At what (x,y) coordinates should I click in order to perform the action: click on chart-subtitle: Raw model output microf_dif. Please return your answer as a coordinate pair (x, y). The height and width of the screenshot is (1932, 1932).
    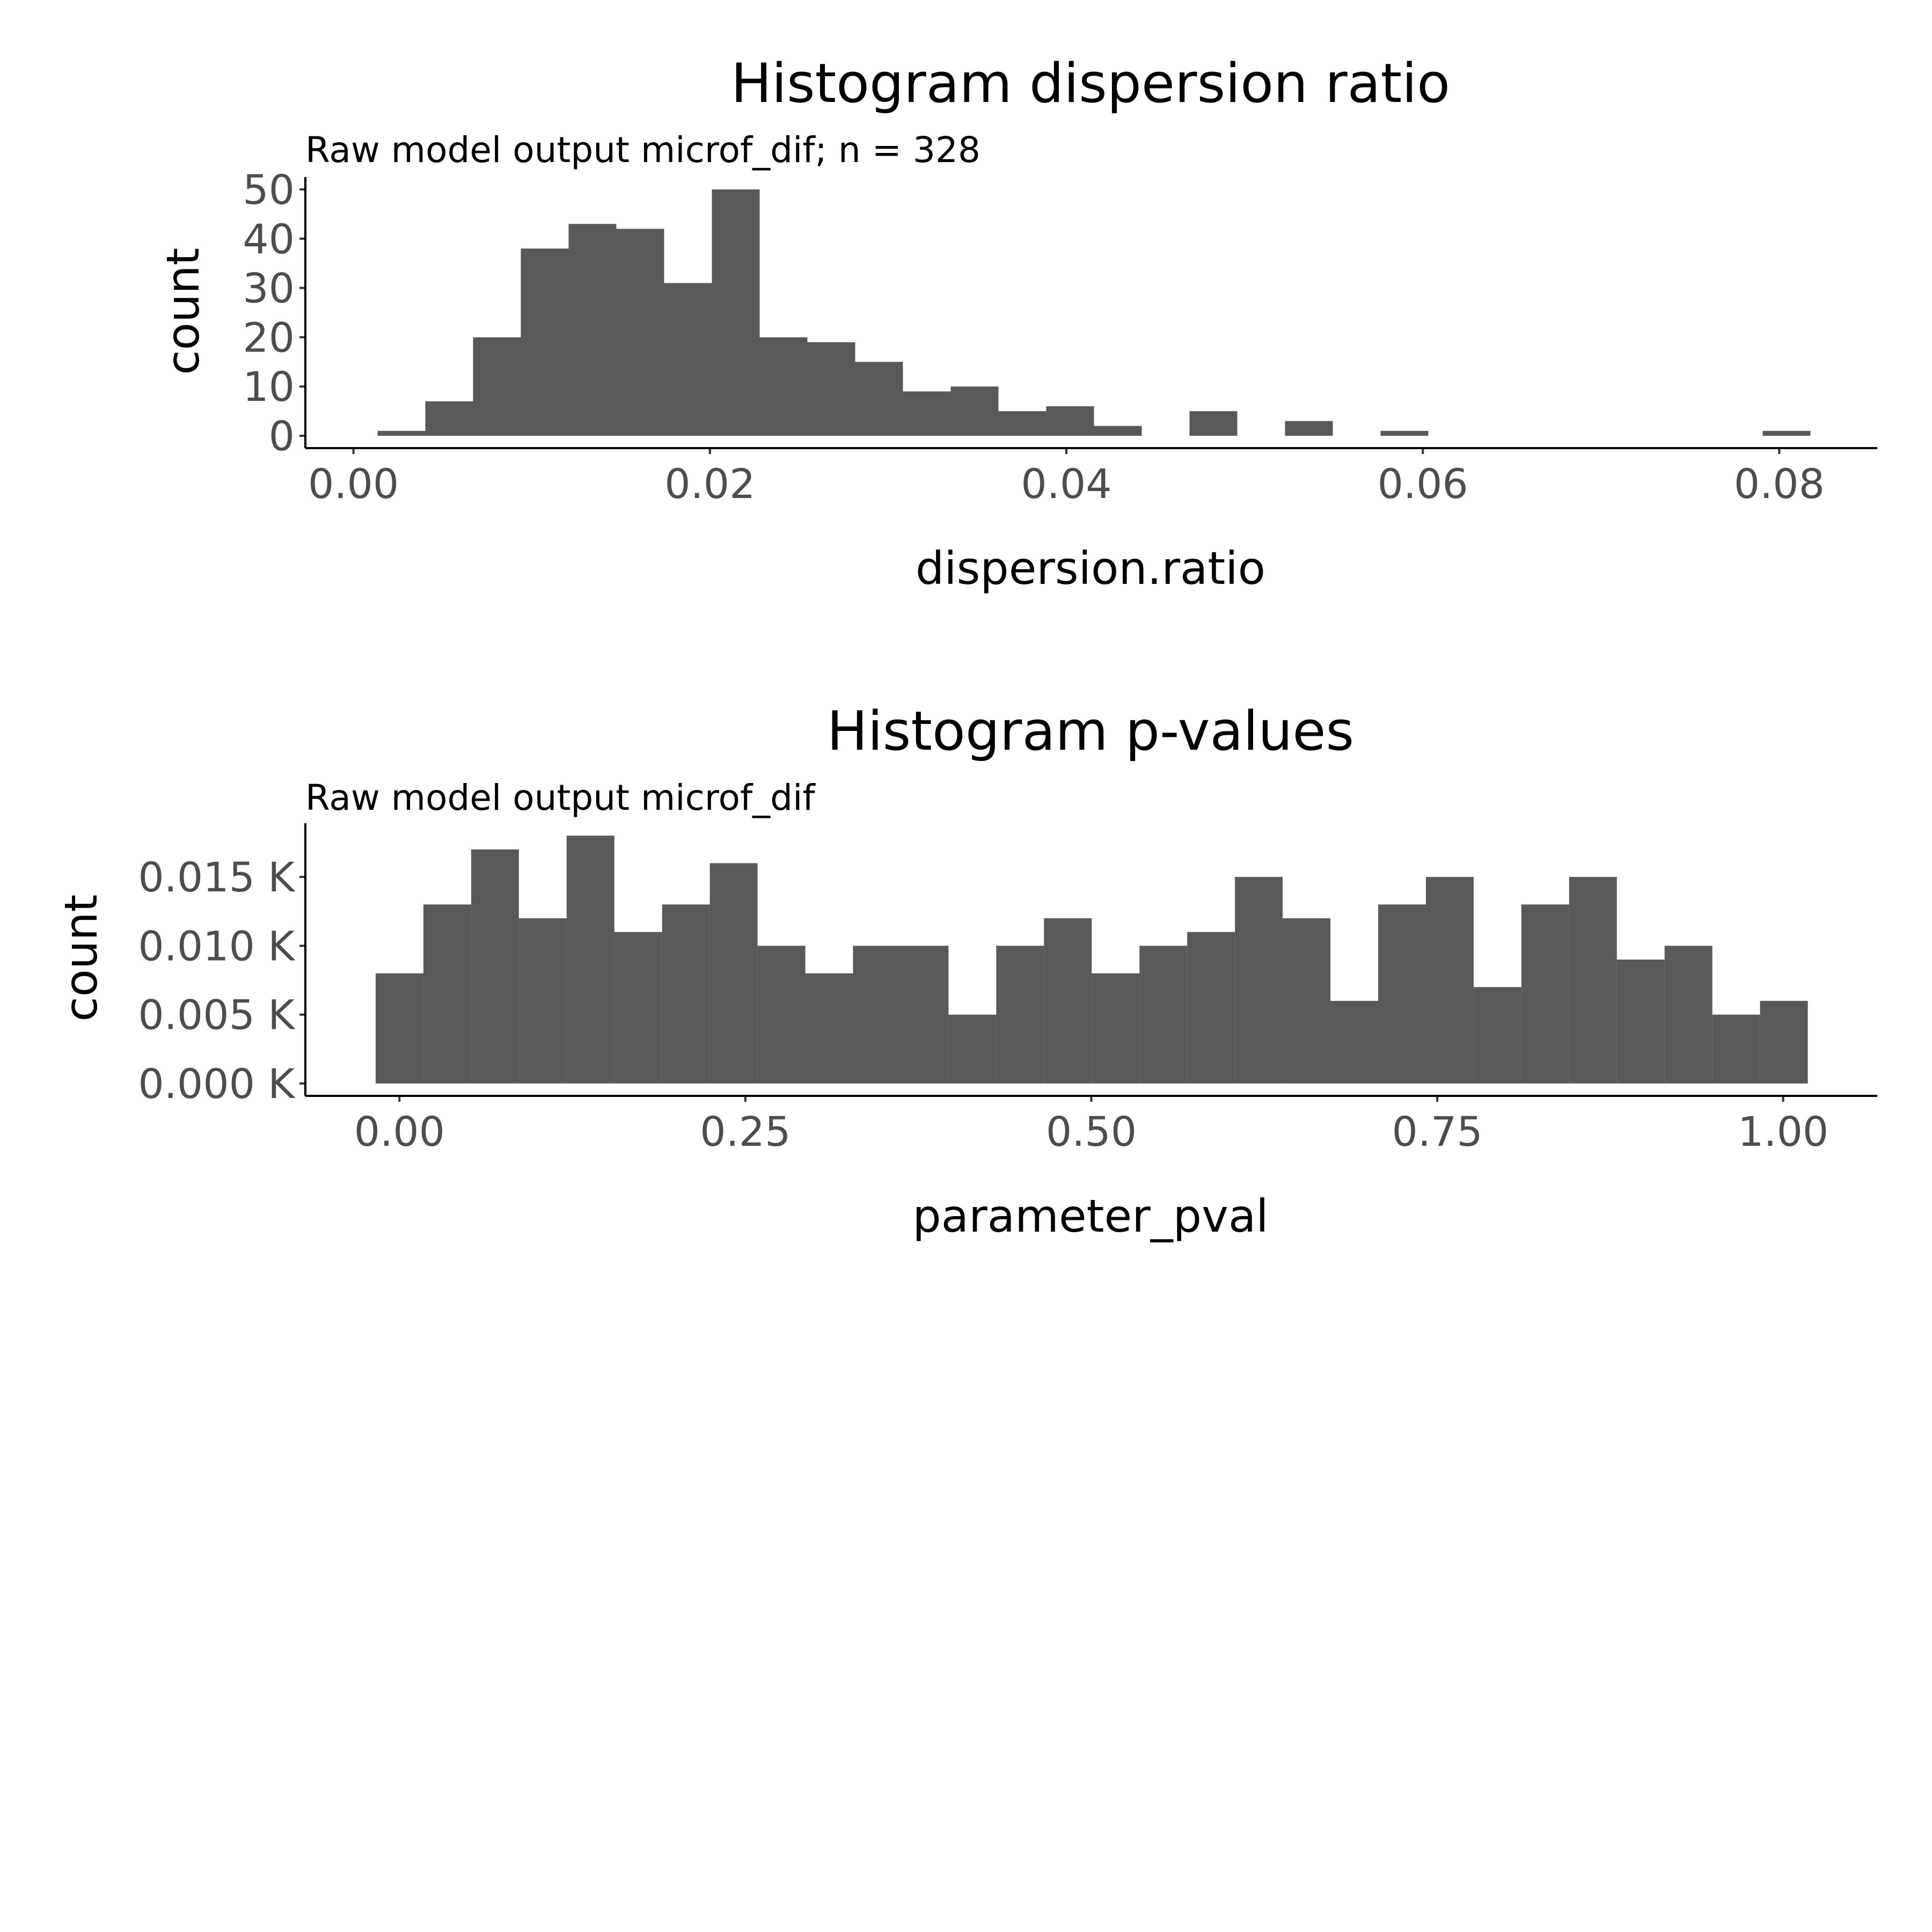
    Looking at the image, I should click on (560, 797).